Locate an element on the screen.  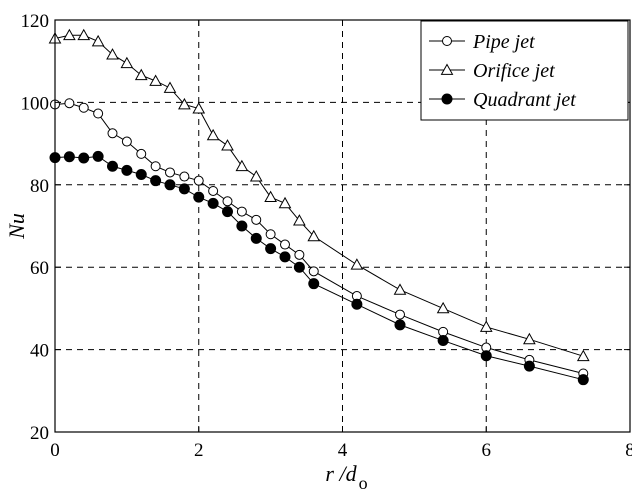
x-tick-label: 6 is located at coordinates (487, 450).